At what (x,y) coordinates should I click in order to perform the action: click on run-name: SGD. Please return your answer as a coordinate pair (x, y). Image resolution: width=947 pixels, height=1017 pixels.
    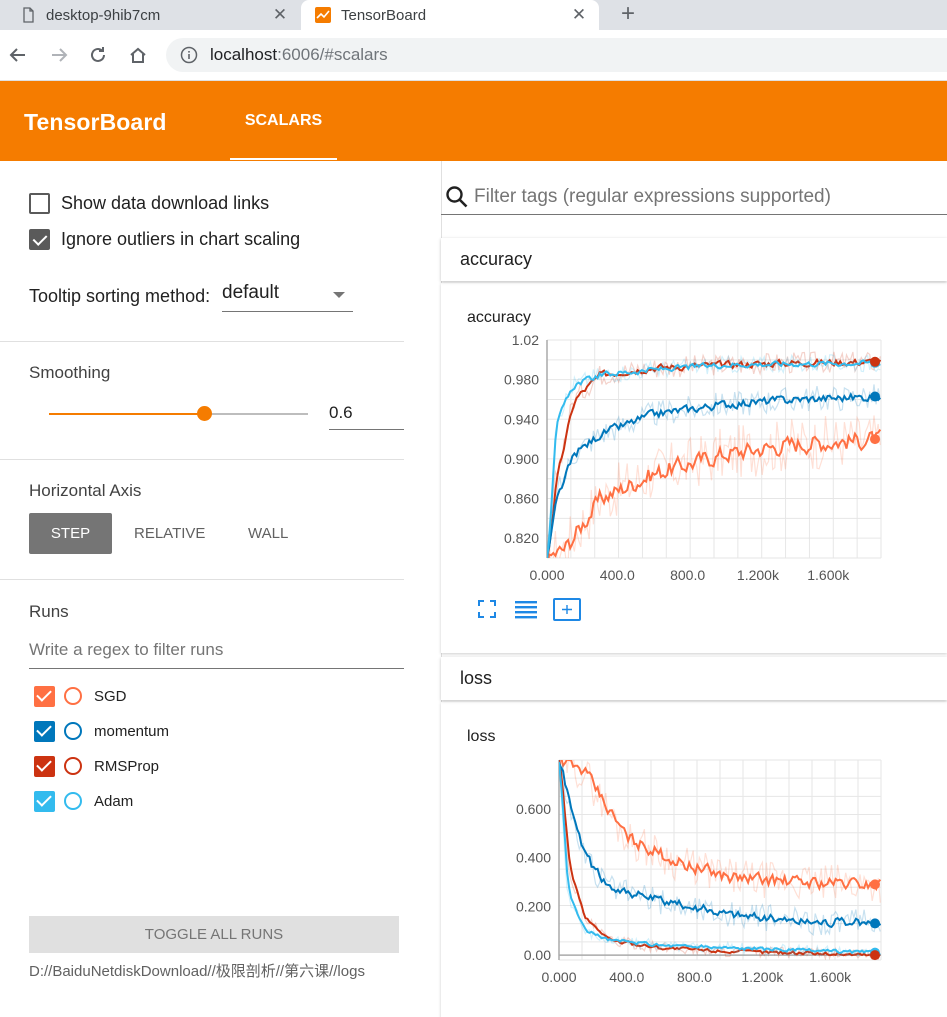
    Looking at the image, I should click on (110, 696).